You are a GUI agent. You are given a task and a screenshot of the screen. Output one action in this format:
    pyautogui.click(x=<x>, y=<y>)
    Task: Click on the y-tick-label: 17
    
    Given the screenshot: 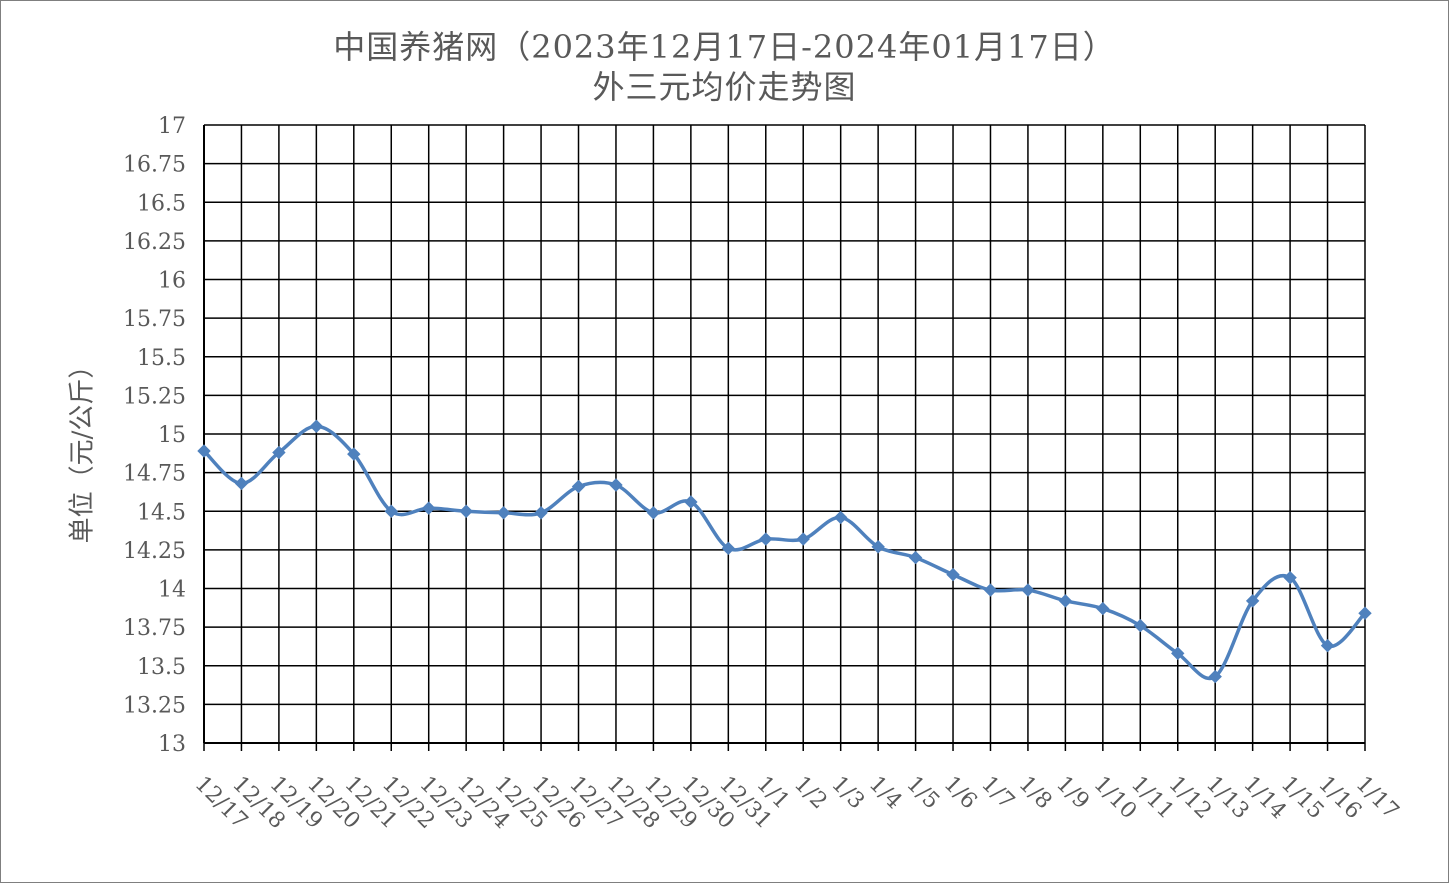 What is the action you would take?
    pyautogui.click(x=172, y=126)
    